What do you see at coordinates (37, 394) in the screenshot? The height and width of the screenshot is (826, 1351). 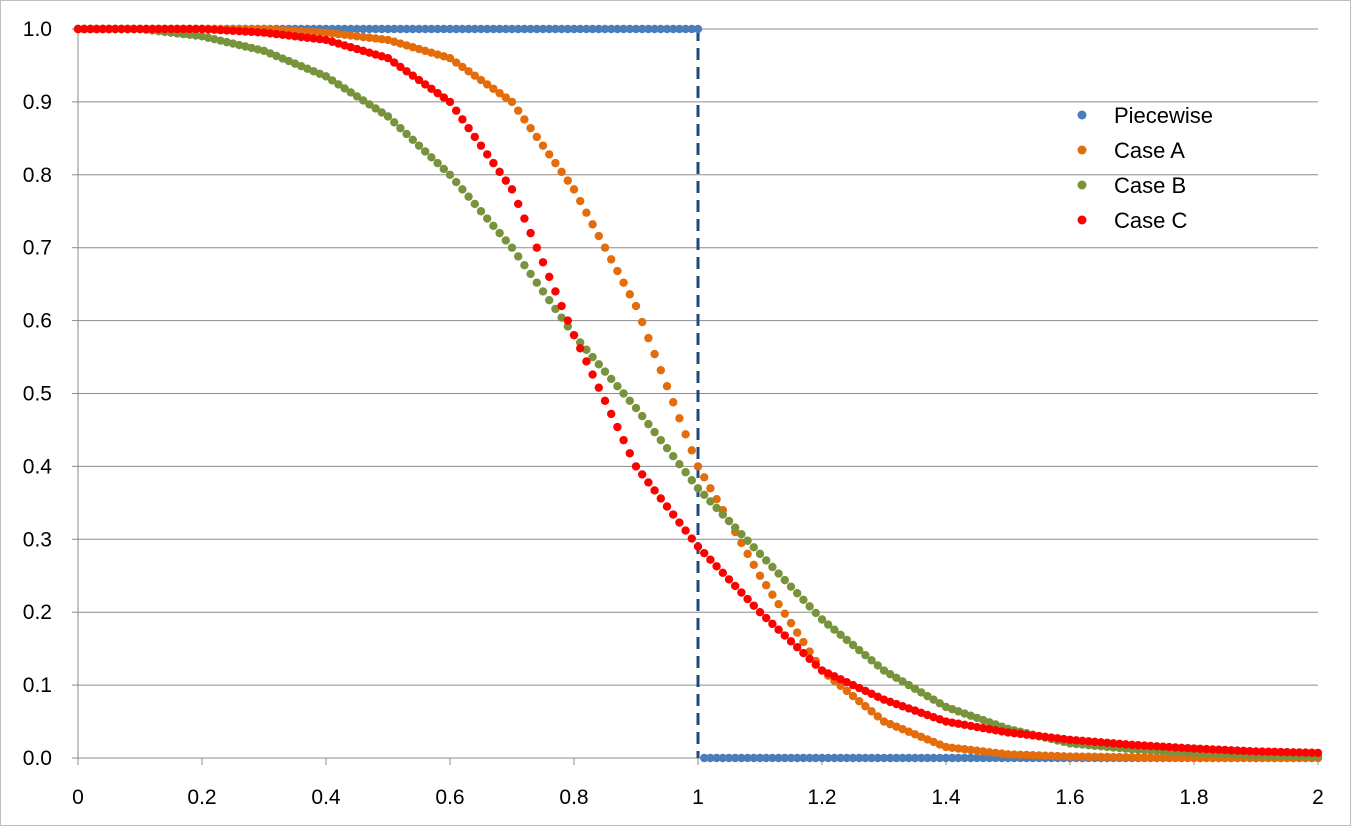 I see `y-tick-label: 0.5` at bounding box center [37, 394].